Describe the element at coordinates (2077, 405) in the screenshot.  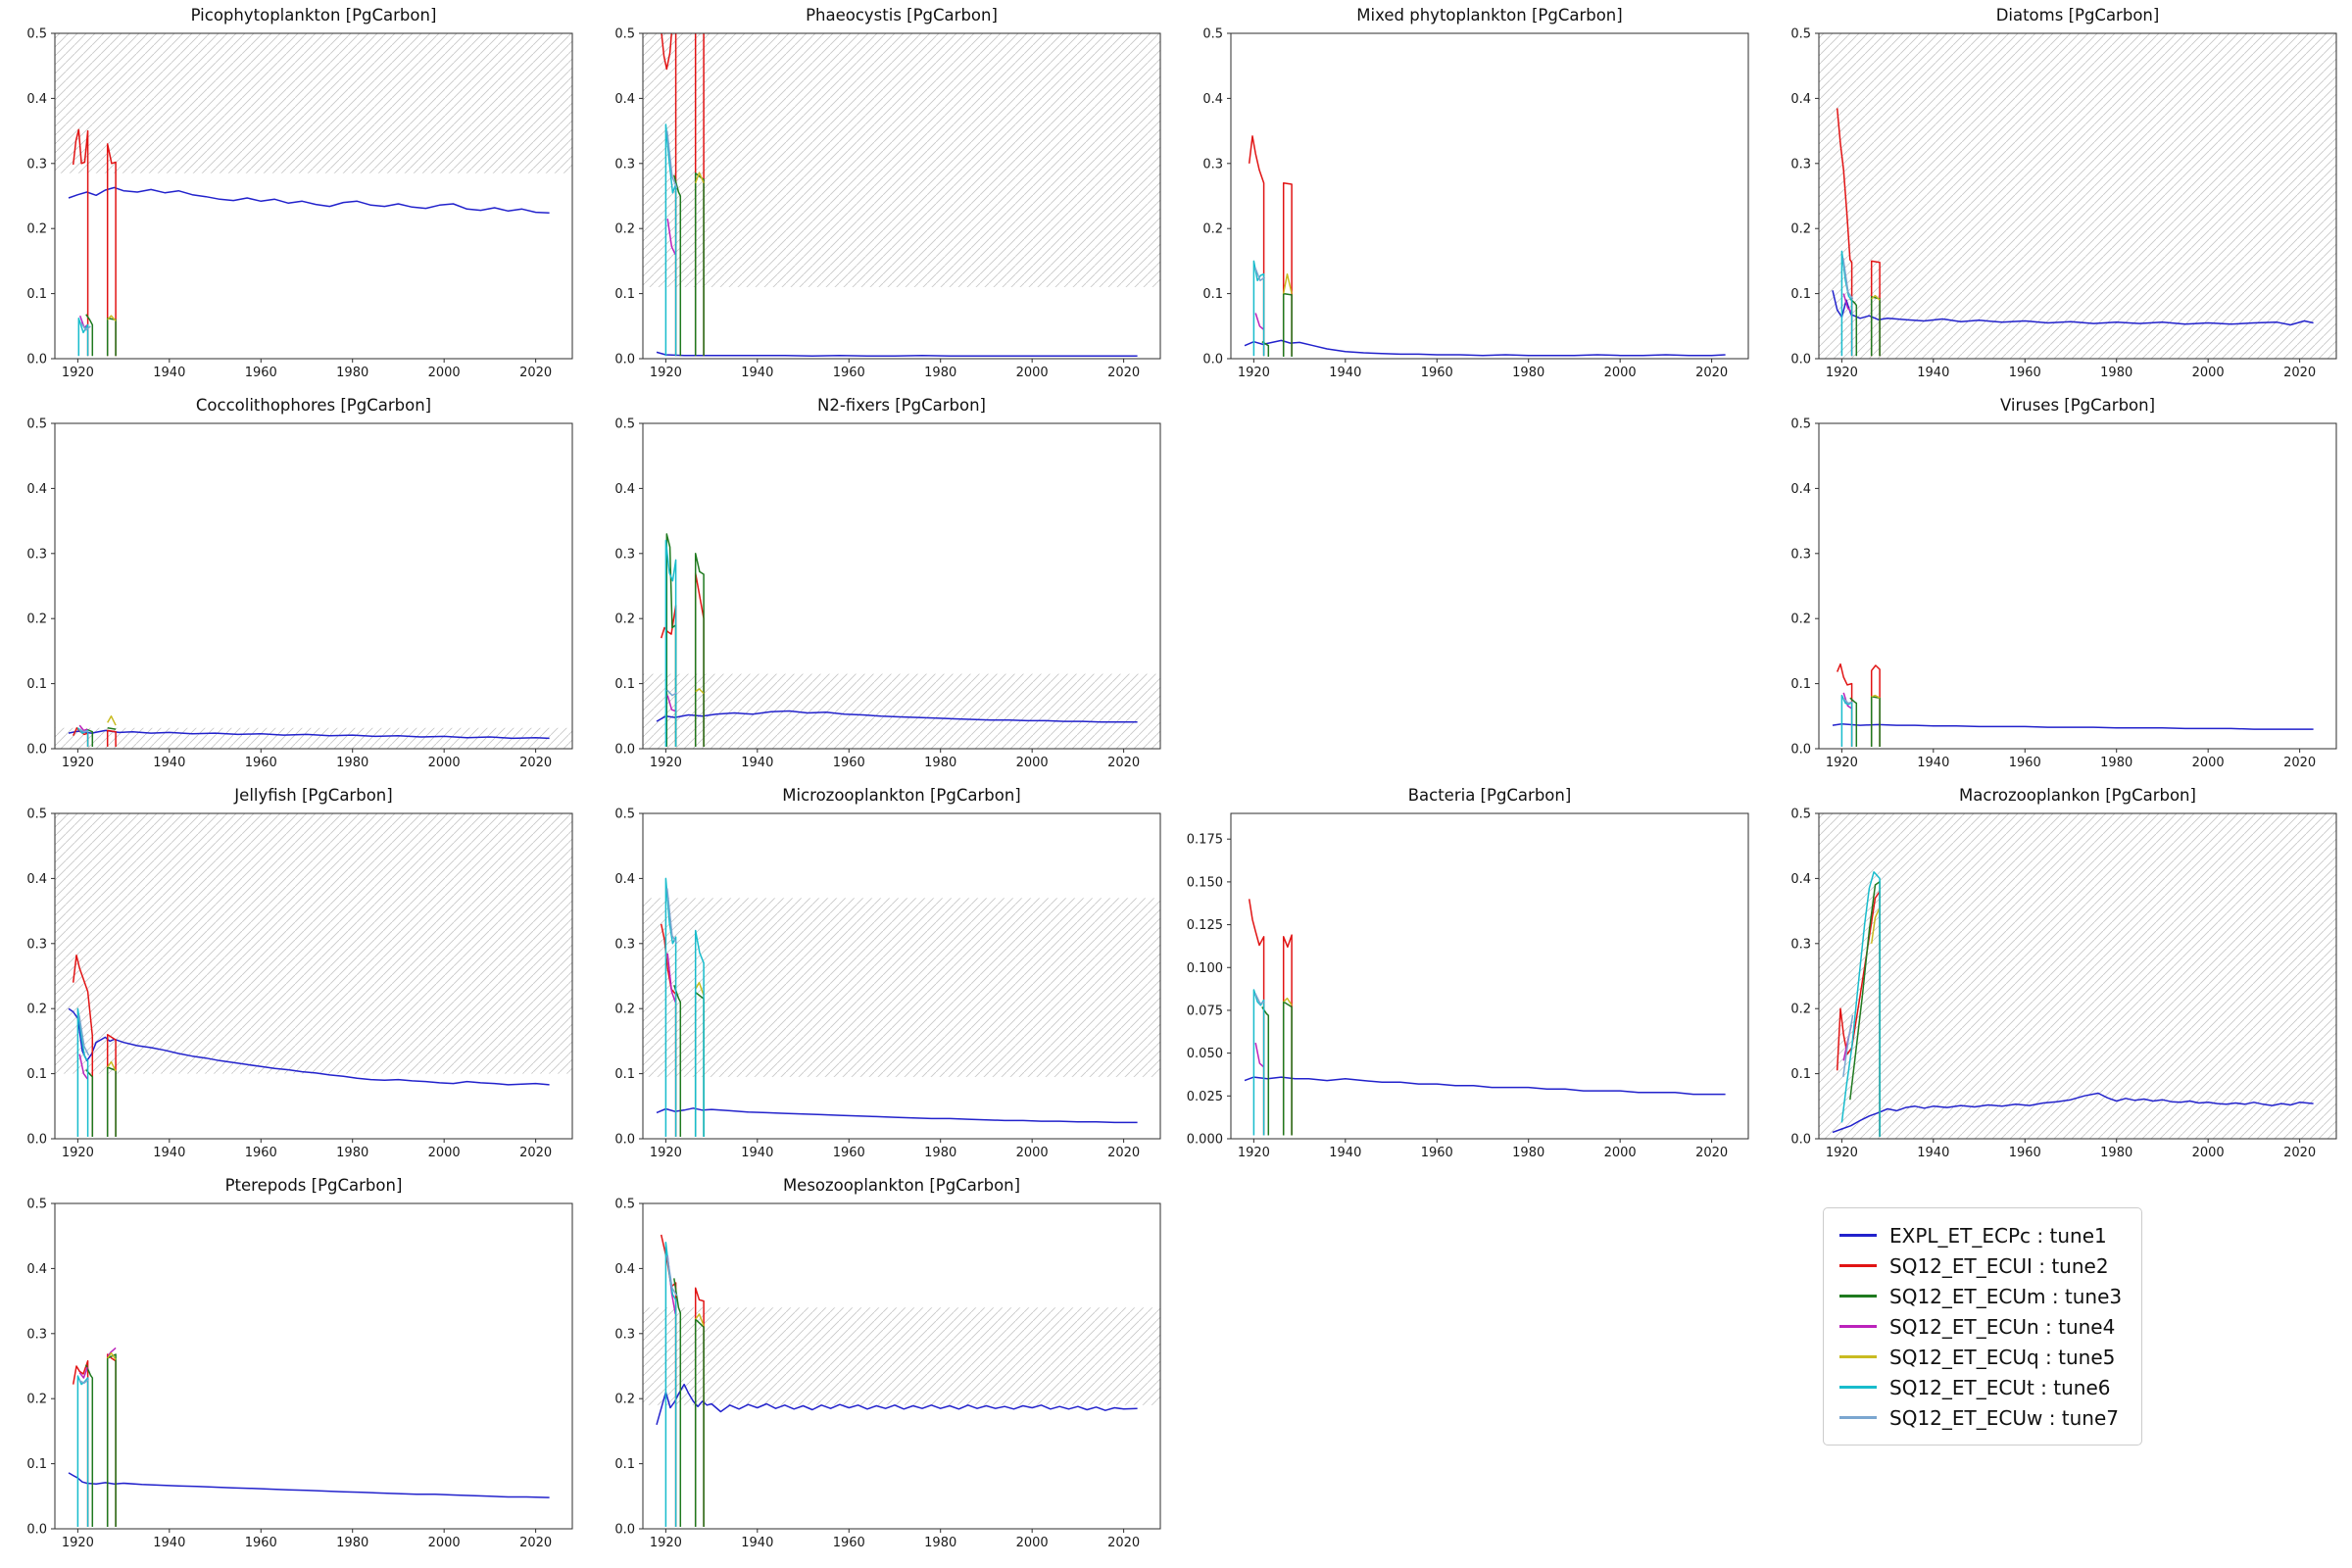
I see `chart-title: Viruses [PgCarbon]` at that location.